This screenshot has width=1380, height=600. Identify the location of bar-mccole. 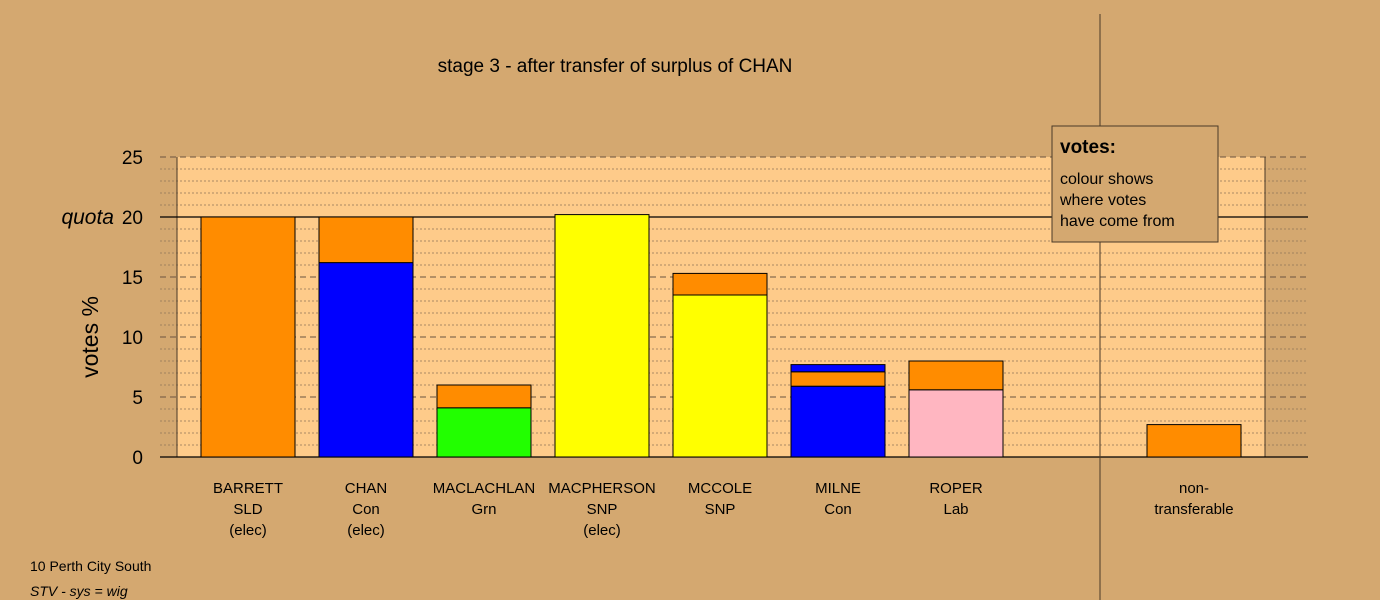
(720, 365).